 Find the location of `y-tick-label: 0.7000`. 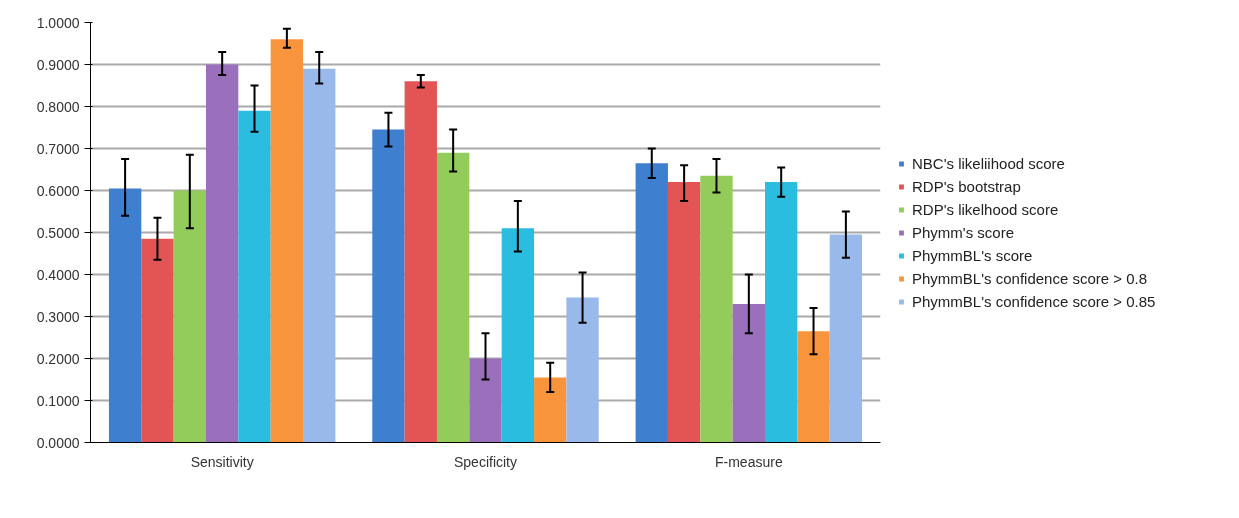

y-tick-label: 0.7000 is located at coordinates (58, 148).